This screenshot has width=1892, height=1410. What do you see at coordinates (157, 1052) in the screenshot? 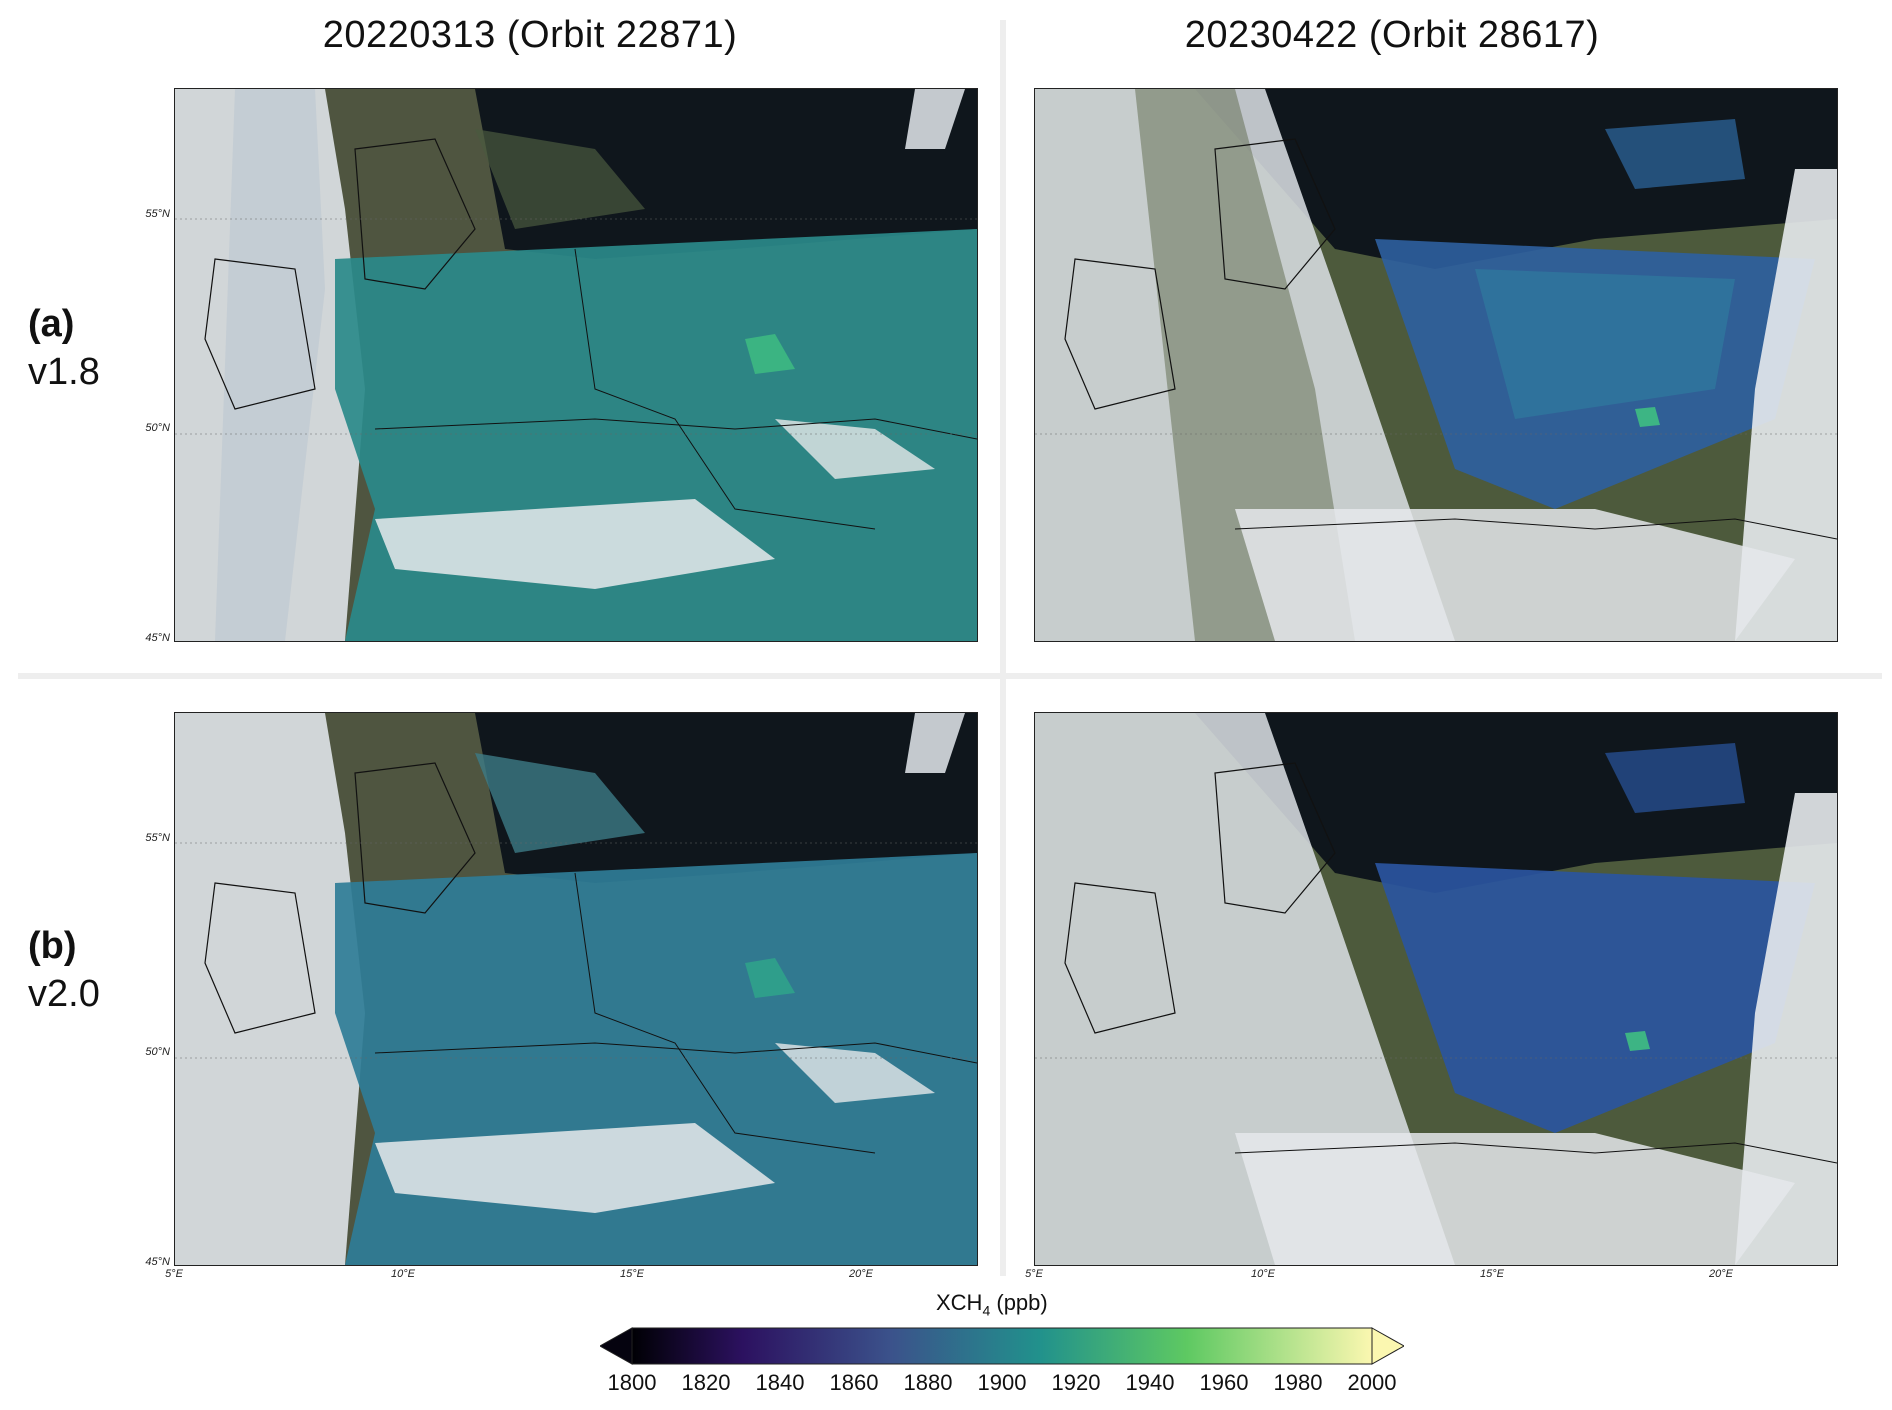
I see `lat-tick-50-b: 50°N` at bounding box center [157, 1052].